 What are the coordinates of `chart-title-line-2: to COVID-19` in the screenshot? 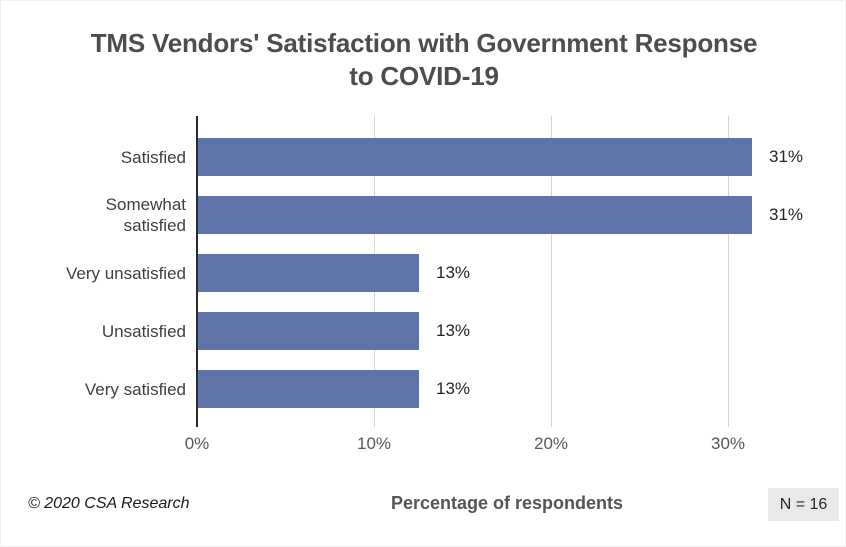 It's located at (424, 76).